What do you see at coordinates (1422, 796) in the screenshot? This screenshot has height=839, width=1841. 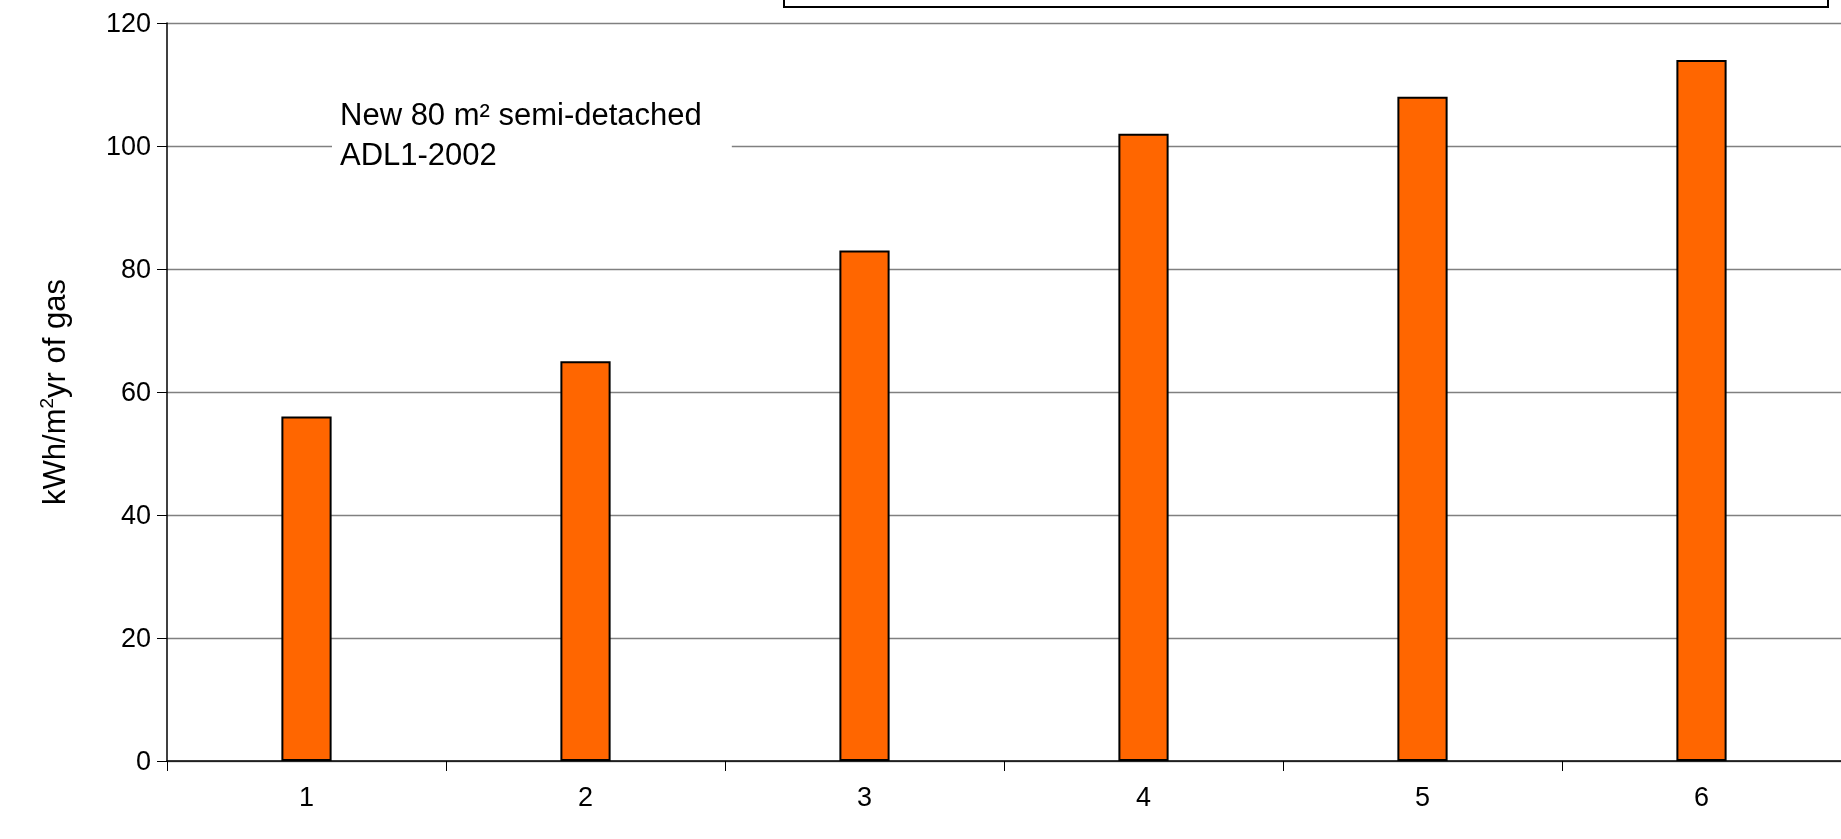 I see `x-tick-label: 5` at bounding box center [1422, 796].